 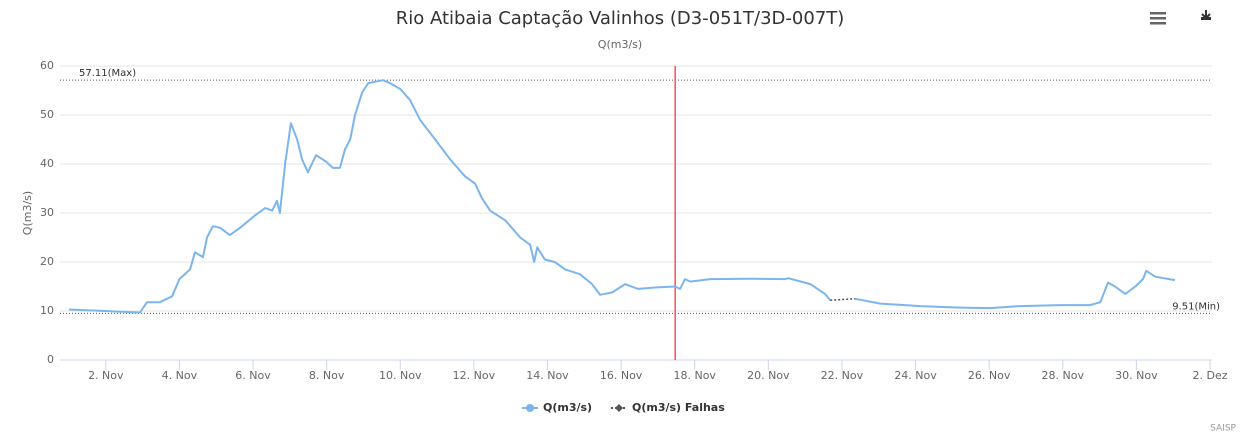 I want to click on x-tick-label: 26. Nov, so click(x=989, y=375).